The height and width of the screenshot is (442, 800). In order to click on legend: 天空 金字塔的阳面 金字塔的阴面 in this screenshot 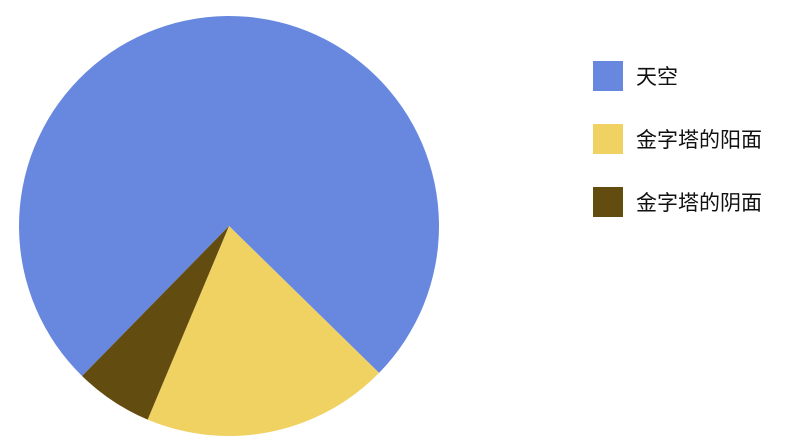, I will do `click(677, 154)`.